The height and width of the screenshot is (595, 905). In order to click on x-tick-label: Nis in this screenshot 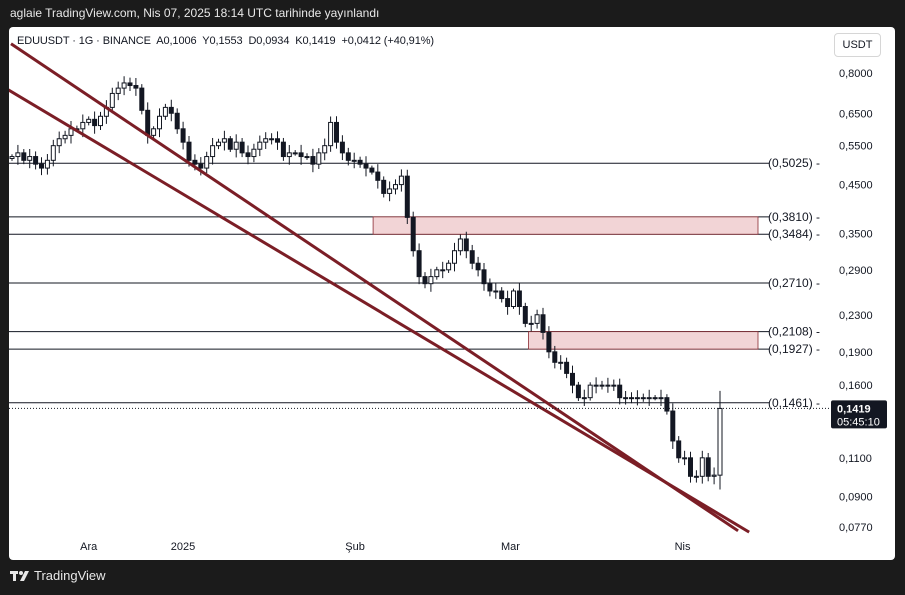, I will do `click(683, 547)`.